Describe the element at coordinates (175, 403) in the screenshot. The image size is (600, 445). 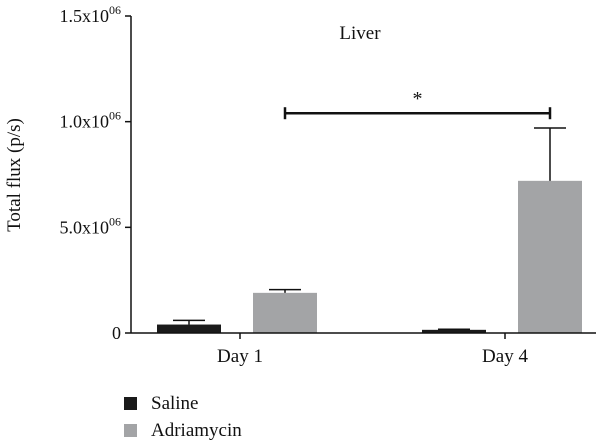
I see `legend-label-saline: Saline` at that location.